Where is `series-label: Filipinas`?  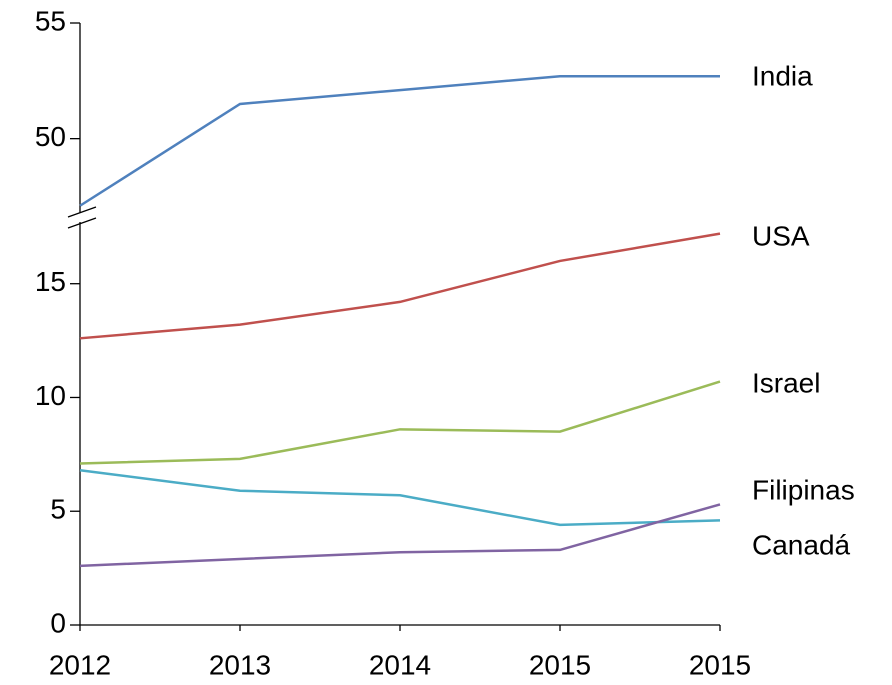
series-label: Filipinas is located at coordinates (803, 489).